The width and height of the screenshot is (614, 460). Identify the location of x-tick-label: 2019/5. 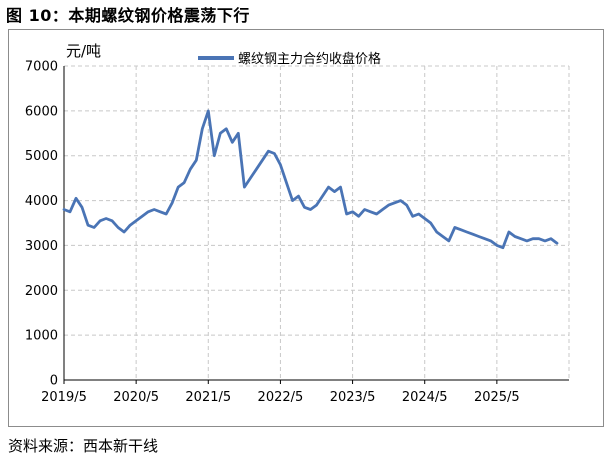
(64, 397).